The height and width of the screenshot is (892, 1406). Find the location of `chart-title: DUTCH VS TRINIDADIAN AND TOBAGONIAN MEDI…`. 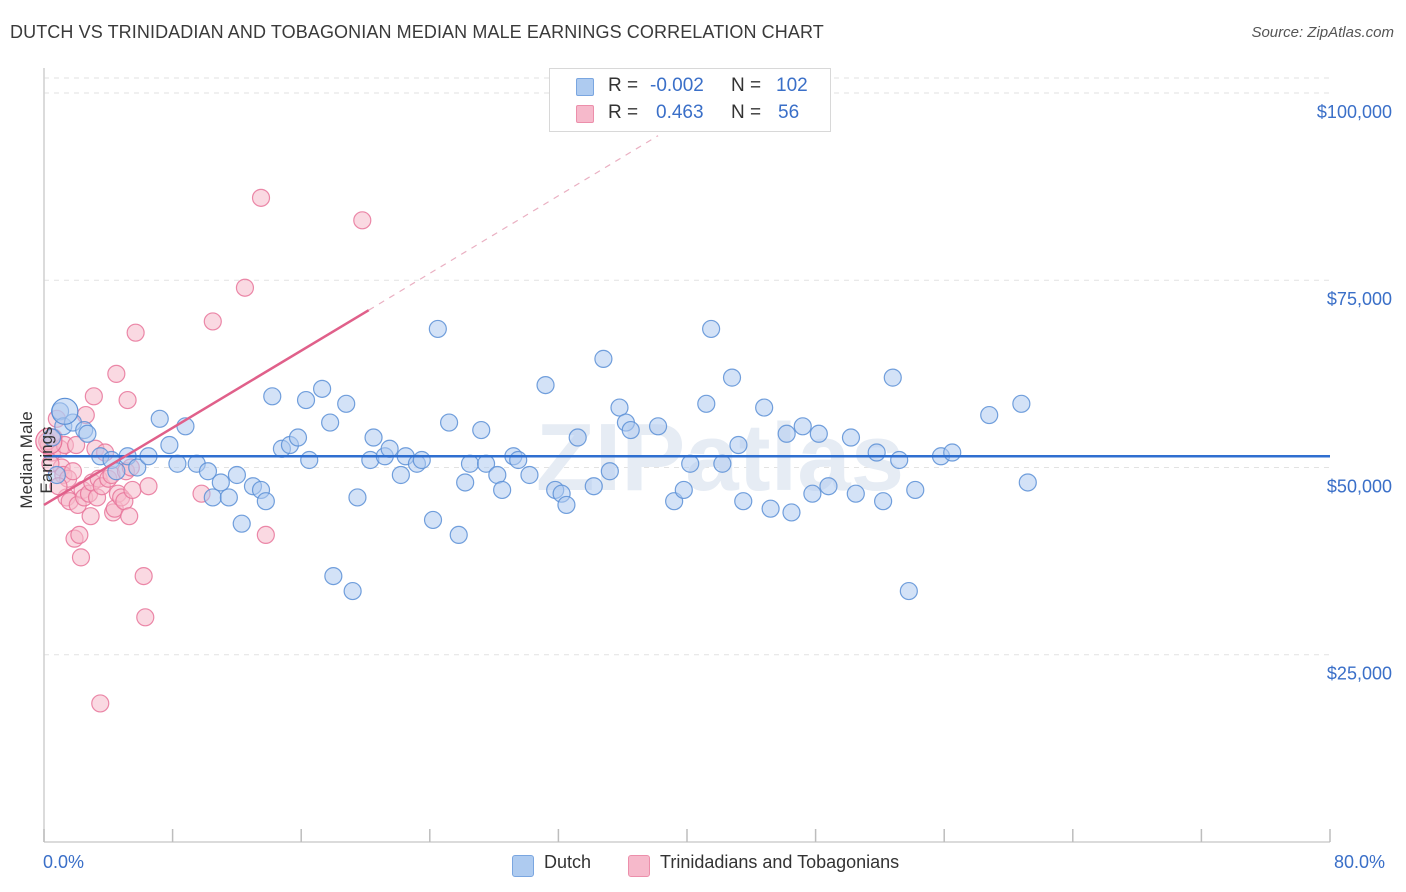

chart-title: DUTCH VS TRINIDADIAN AND TOBAGONIAN MEDI… is located at coordinates (417, 32).